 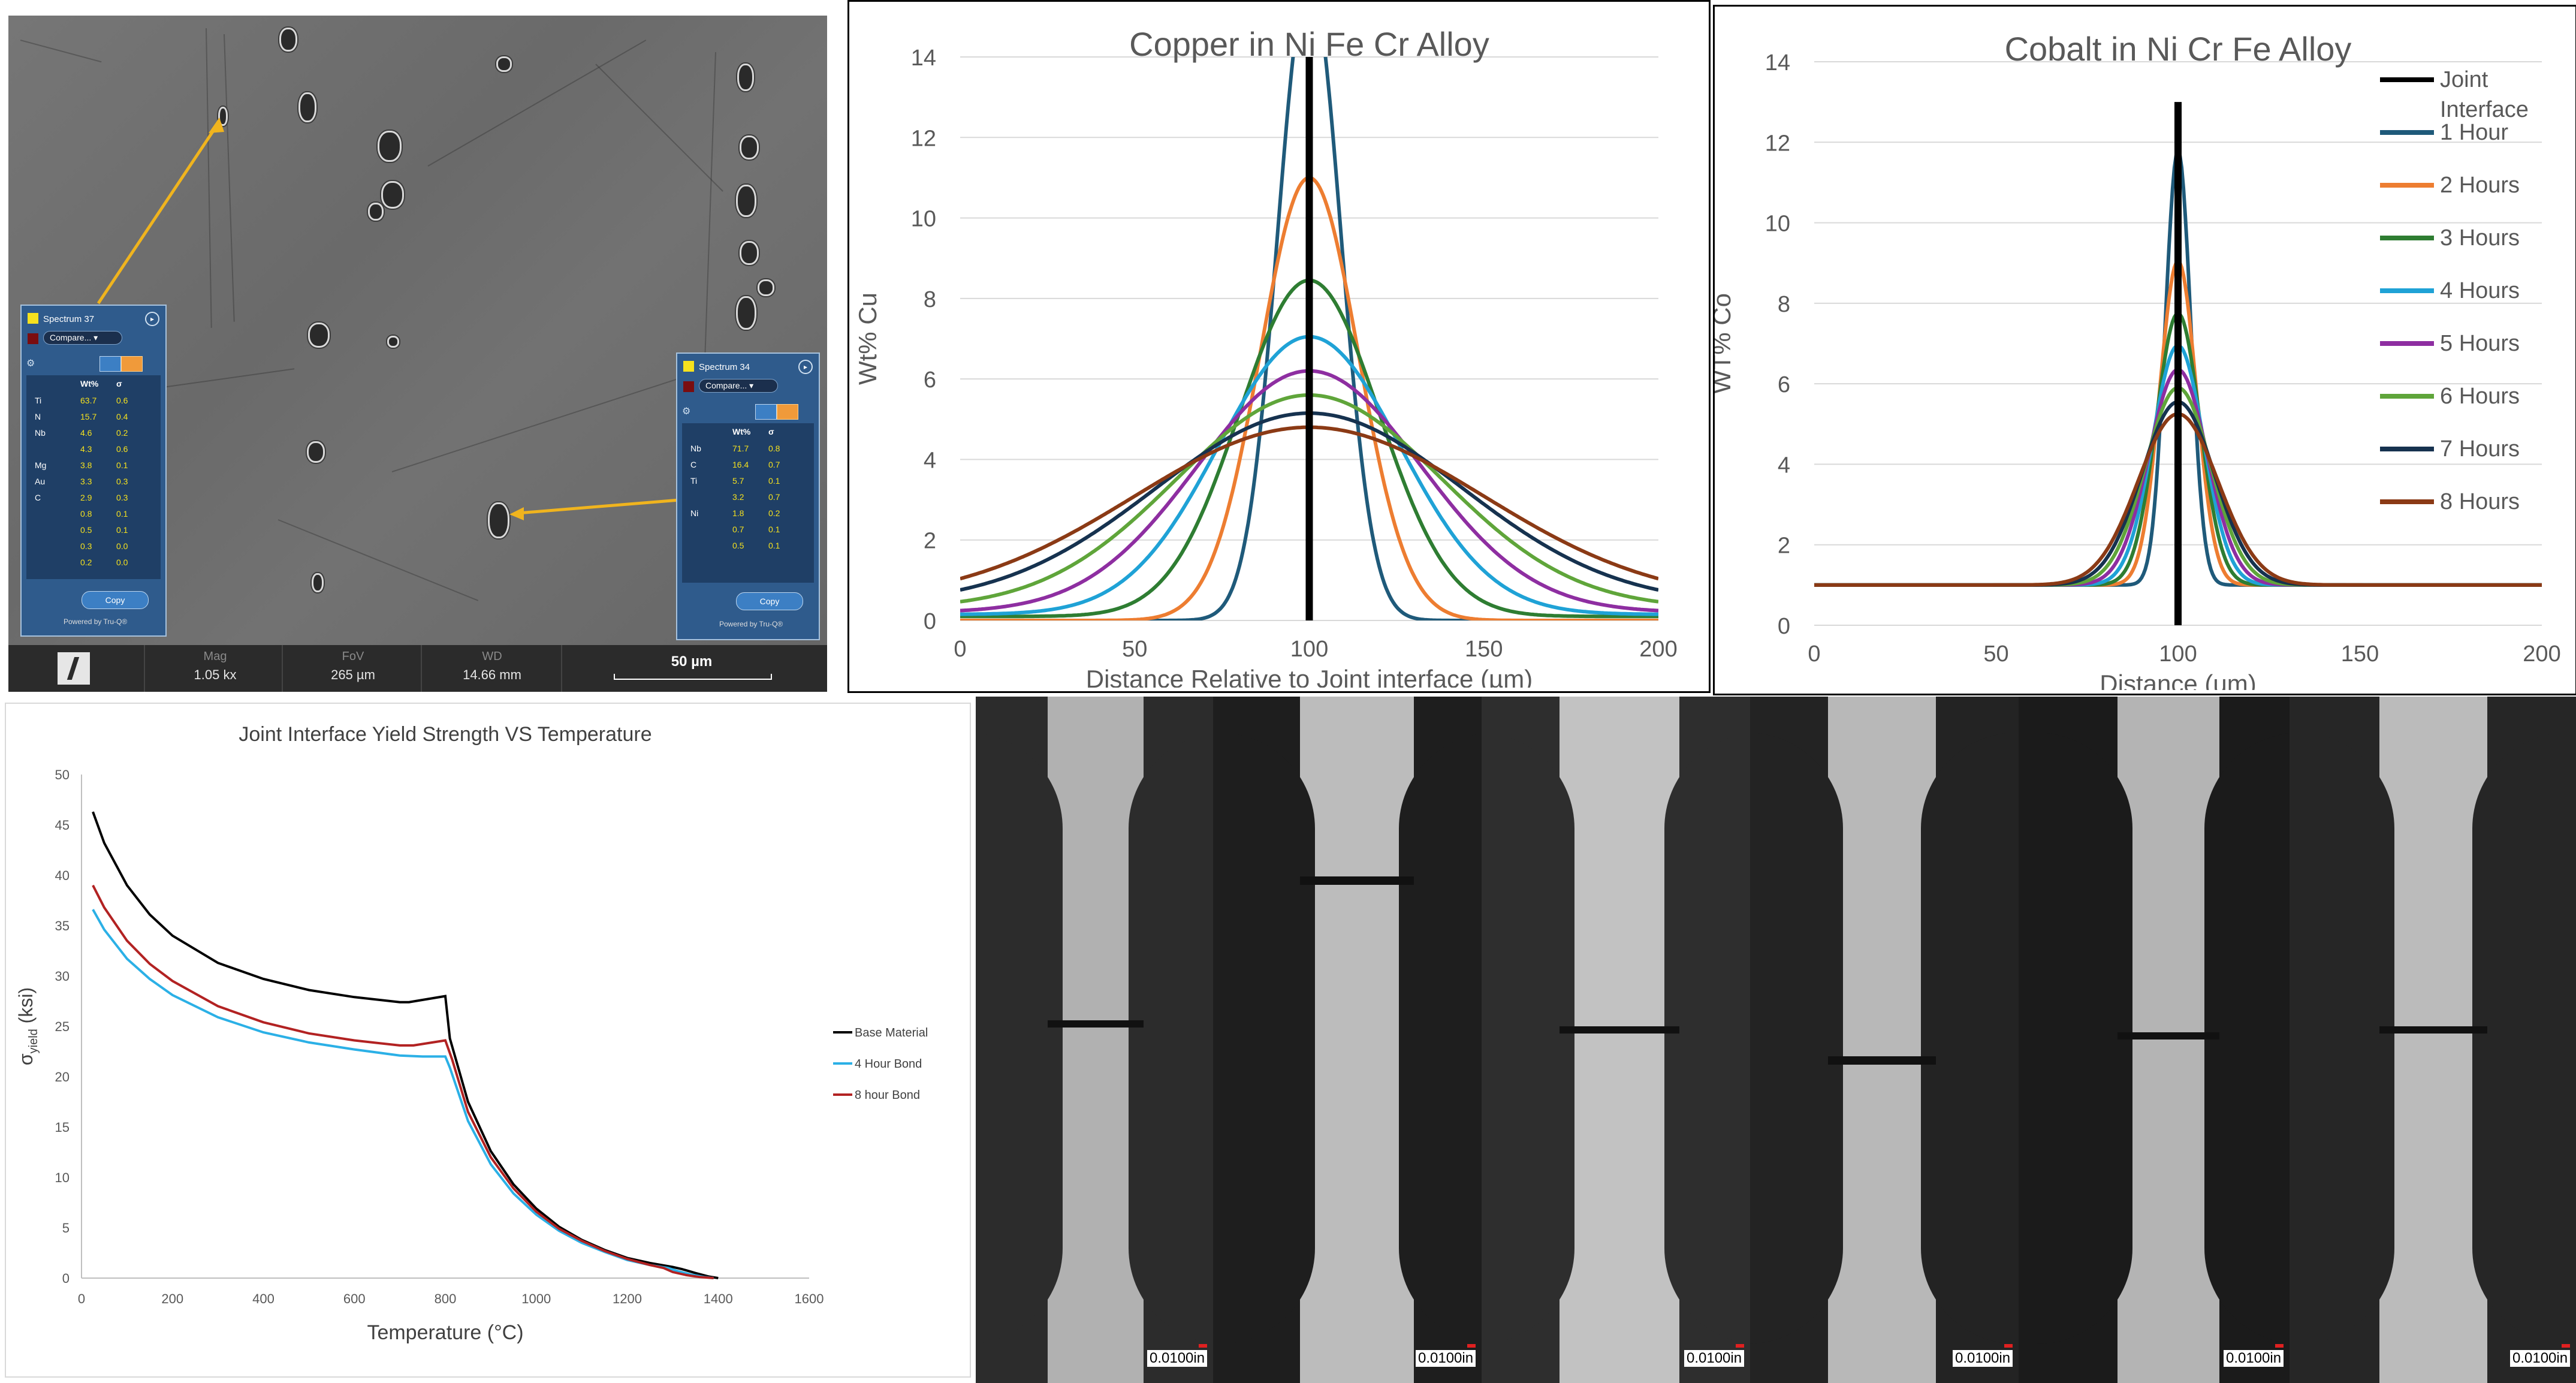 What do you see at coordinates (771, 431) in the screenshot?
I see `col-sigma: σ` at bounding box center [771, 431].